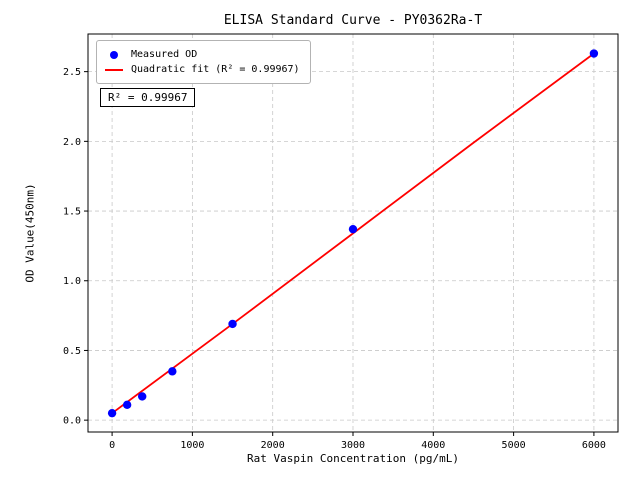 Image resolution: width=640 pixels, height=480 pixels. What do you see at coordinates (202, 54) in the screenshot?
I see `legend-item-measured: Measured OD` at bounding box center [202, 54].